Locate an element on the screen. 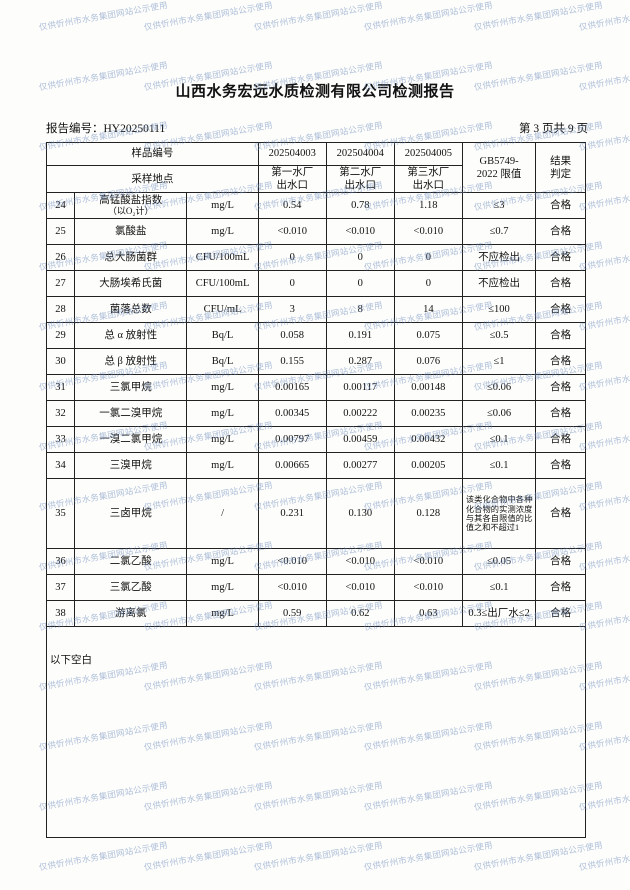 The width and height of the screenshot is (630, 890). row-value-sample-1: 3 is located at coordinates (292, 310).